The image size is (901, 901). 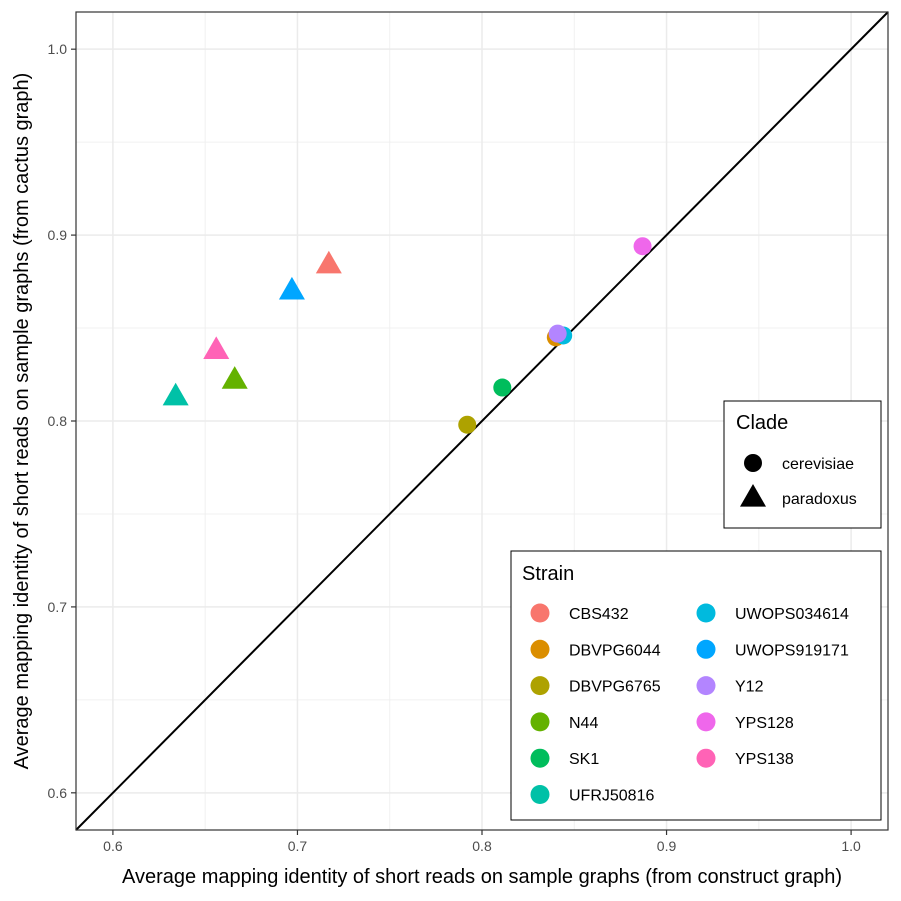 What do you see at coordinates (216, 347) in the screenshot?
I see `data-point-yps138` at bounding box center [216, 347].